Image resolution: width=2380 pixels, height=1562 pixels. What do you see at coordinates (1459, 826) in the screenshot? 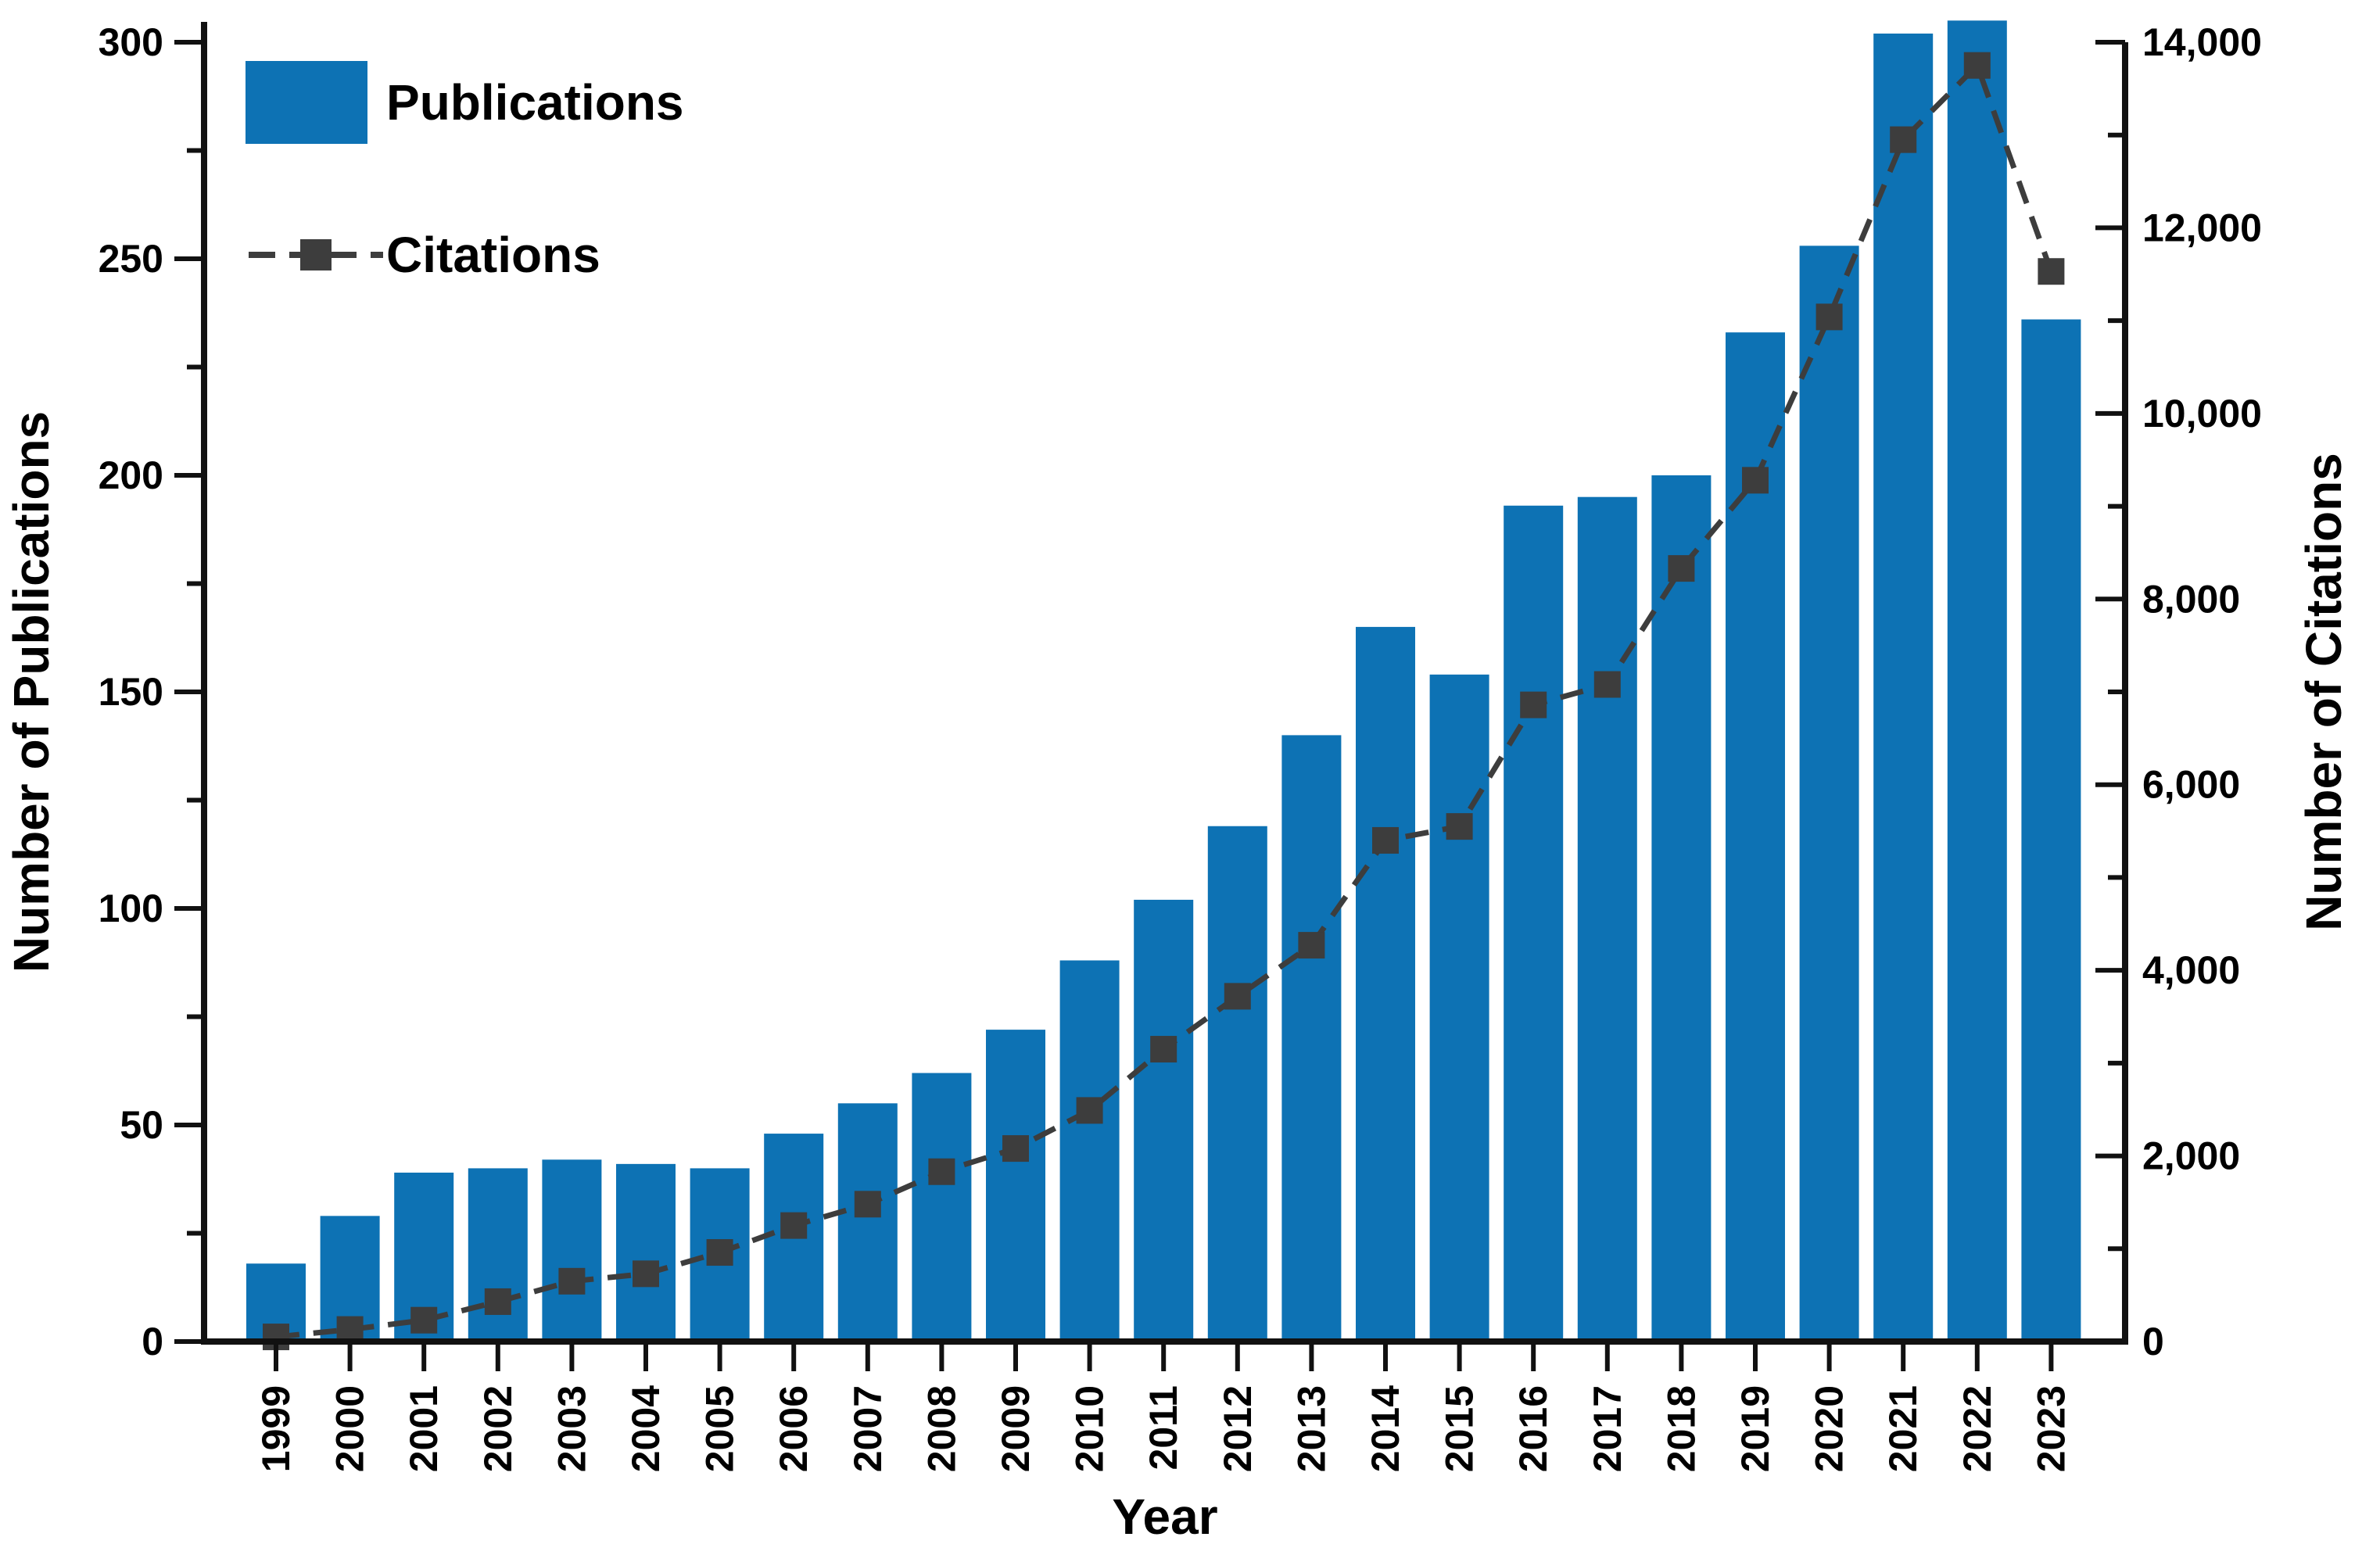
I see `citation-marker-2015` at bounding box center [1459, 826].